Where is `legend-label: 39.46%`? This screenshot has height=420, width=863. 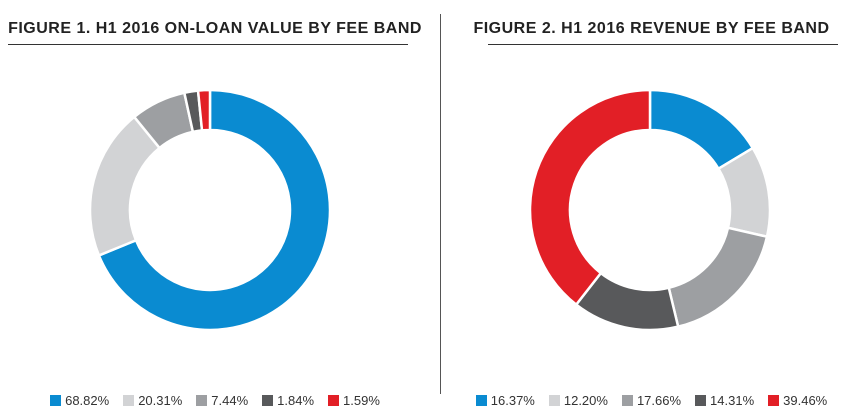 legend-label: 39.46% is located at coordinates (805, 400).